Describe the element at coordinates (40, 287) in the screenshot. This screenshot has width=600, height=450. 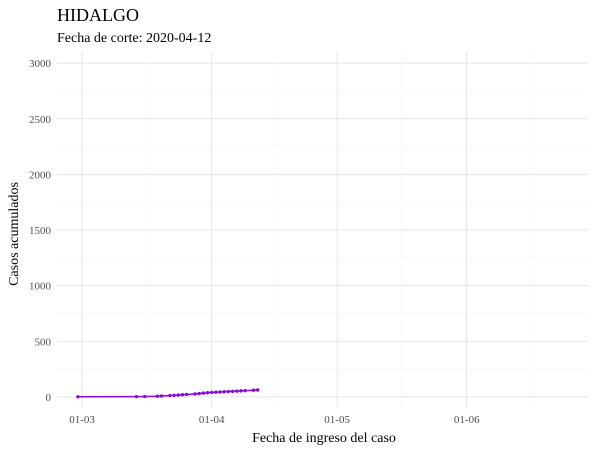
I see `y-tick-label: 1000` at that location.